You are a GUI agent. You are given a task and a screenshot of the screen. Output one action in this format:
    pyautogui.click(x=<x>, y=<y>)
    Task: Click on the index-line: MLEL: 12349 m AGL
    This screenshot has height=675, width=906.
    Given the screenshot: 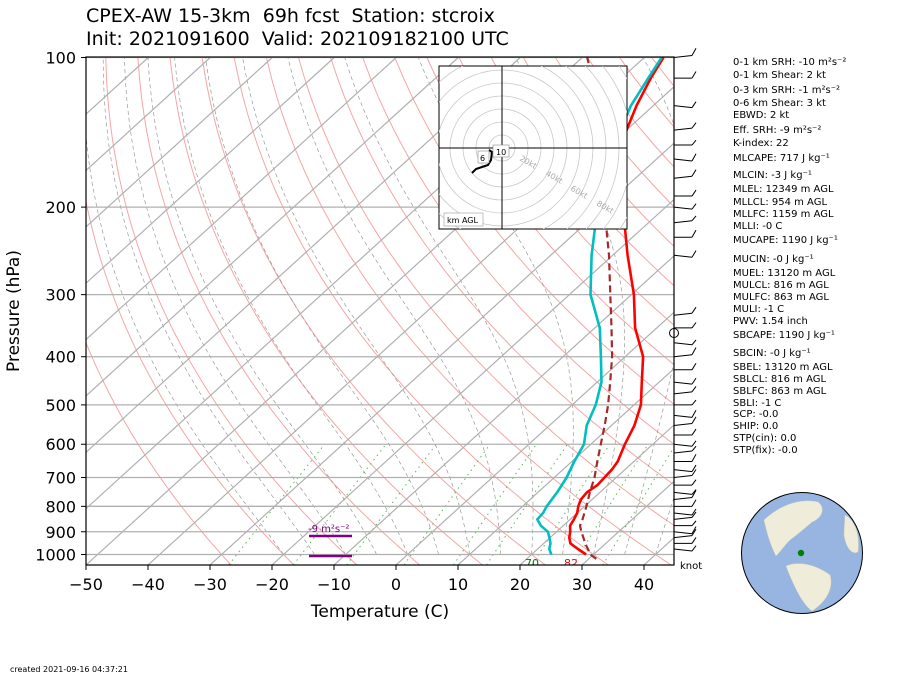 What is the action you would take?
    pyautogui.click(x=783, y=189)
    